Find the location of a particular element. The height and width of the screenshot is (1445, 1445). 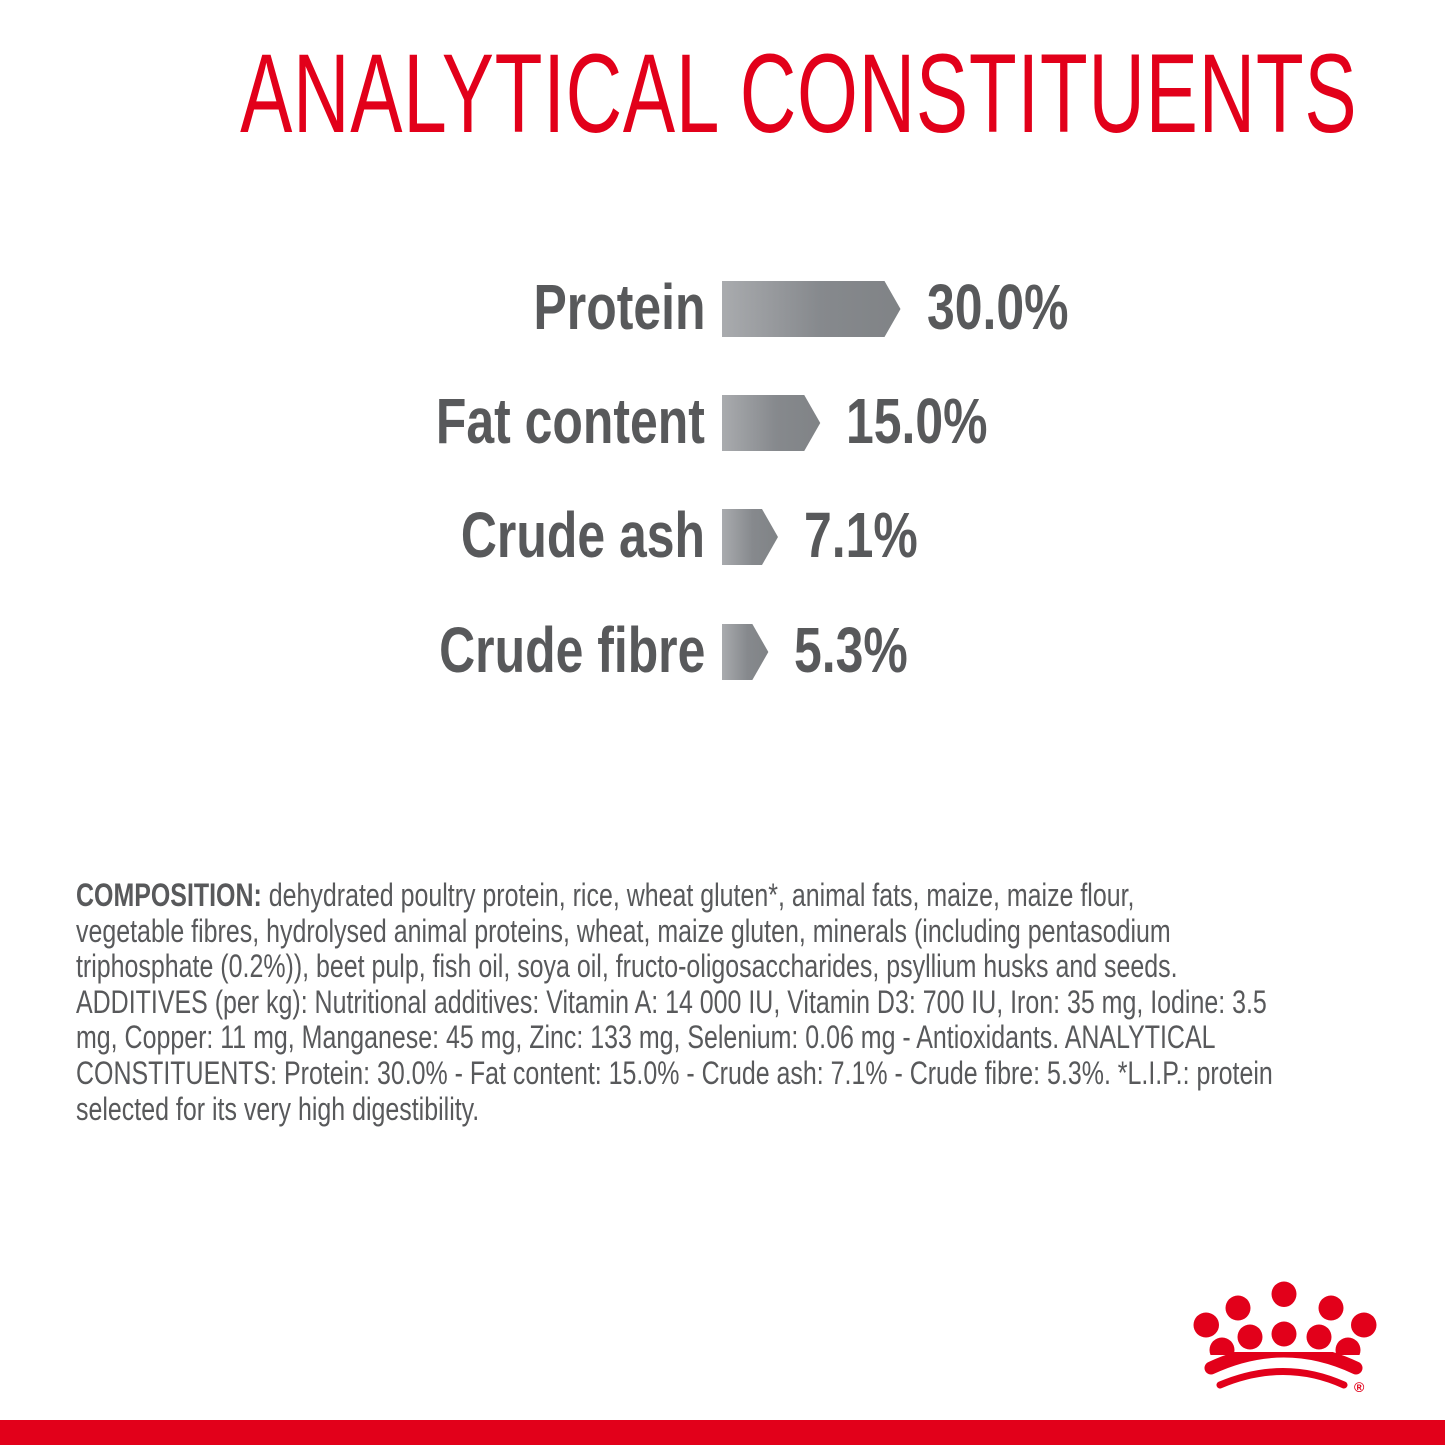

category-label: Crude ash is located at coordinates (582, 535).